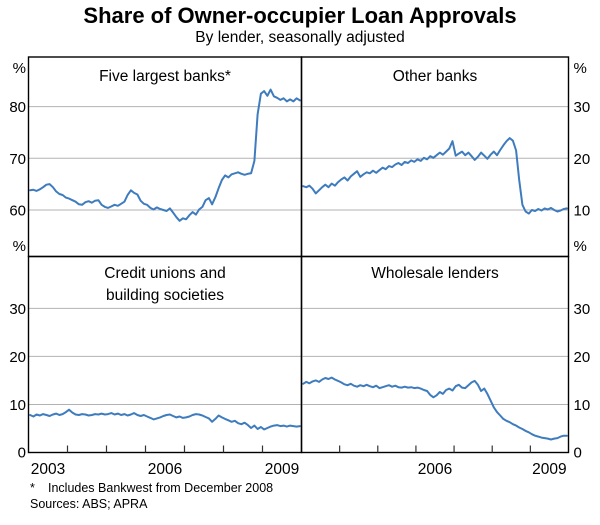 Image resolution: width=600 pixels, height=525 pixels. What do you see at coordinates (578, 453) in the screenshot?
I see `y-axis-label-wholesale_lenders-0: 0` at bounding box center [578, 453].